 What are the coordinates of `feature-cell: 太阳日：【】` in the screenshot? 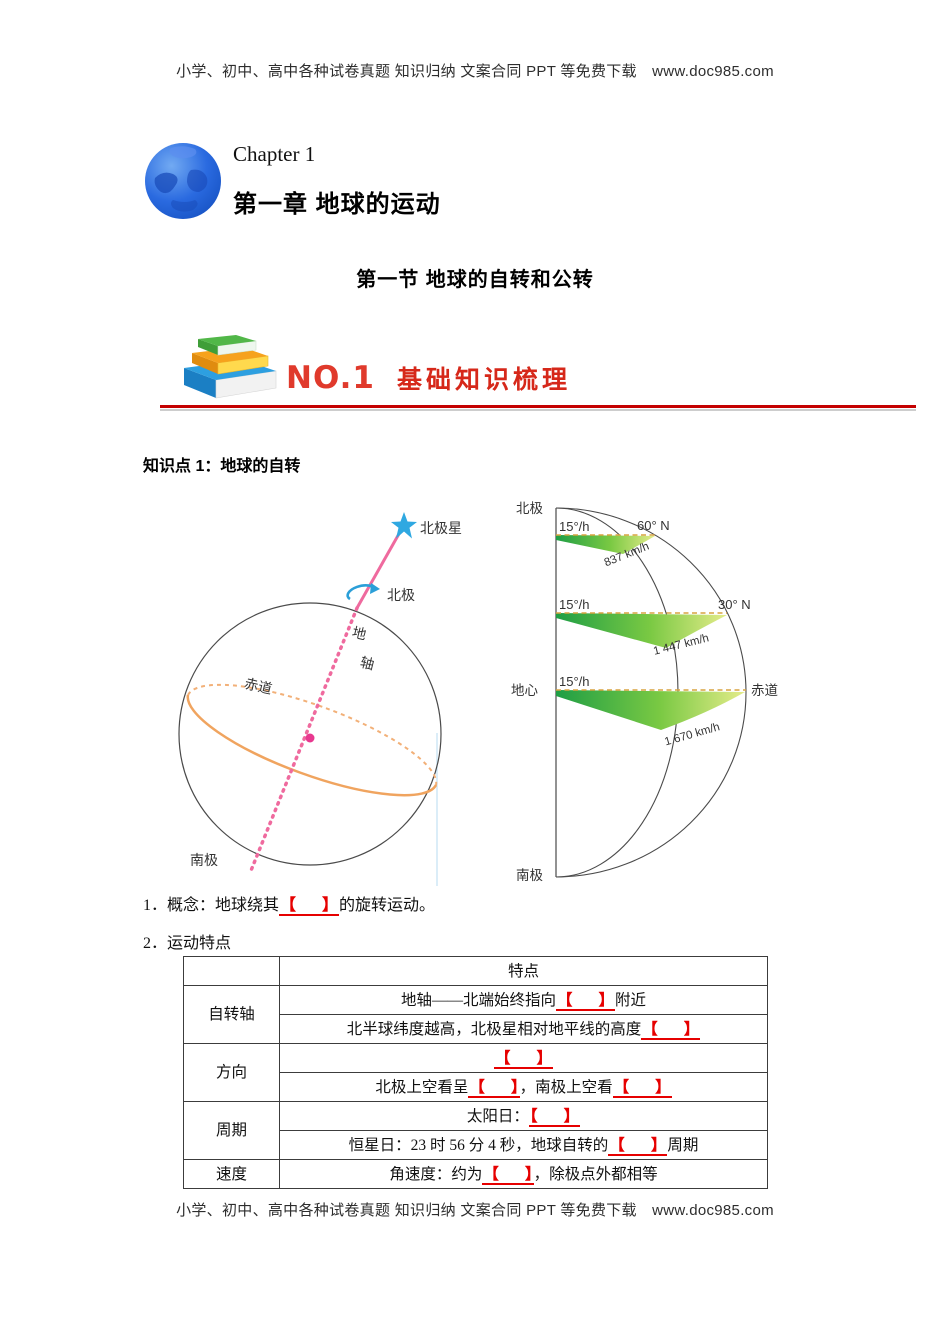 It's located at (523, 1116).